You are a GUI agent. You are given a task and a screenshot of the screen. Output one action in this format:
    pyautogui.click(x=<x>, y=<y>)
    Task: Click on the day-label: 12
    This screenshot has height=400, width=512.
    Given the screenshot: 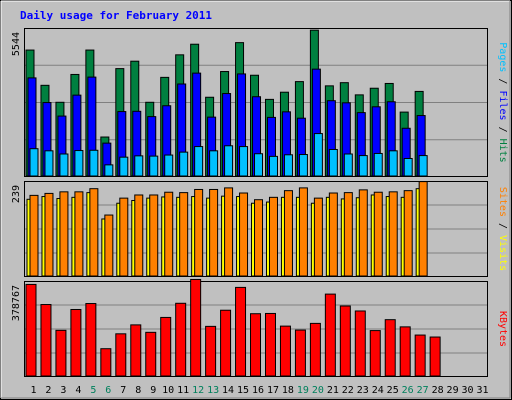 What is the action you would take?
    pyautogui.click(x=198, y=390)
    